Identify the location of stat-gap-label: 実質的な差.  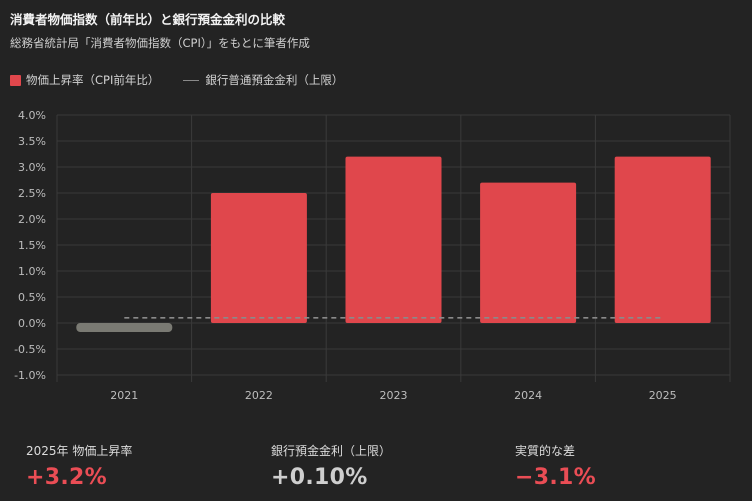
(545, 451).